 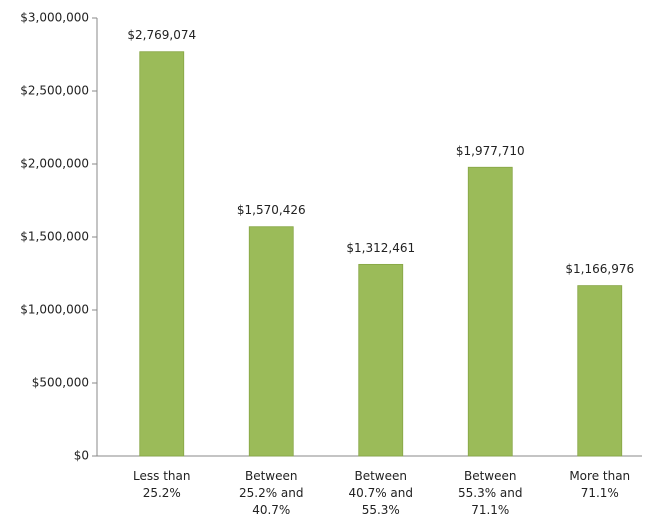 I want to click on x-tick-label: Between 40.7% and 55.3%, so click(x=380, y=493).